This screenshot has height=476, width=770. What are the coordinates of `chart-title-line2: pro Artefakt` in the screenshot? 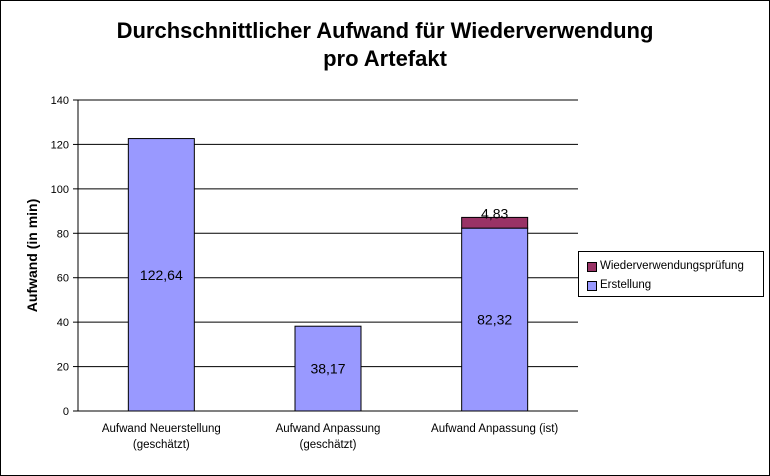 It's located at (385, 58).